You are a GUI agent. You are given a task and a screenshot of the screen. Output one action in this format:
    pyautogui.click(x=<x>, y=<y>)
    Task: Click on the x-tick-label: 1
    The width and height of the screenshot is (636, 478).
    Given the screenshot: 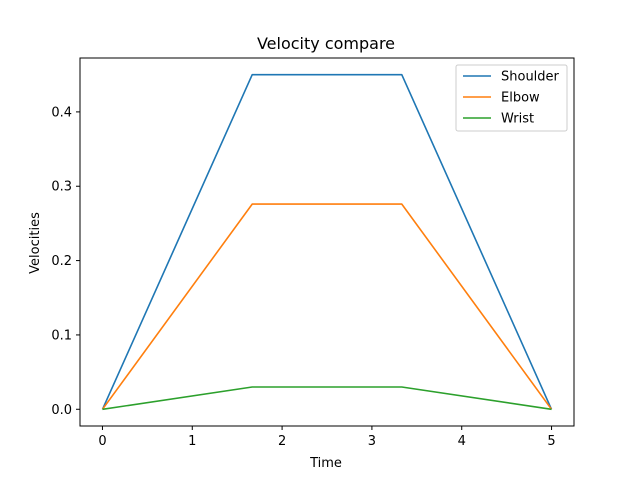 What is the action you would take?
    pyautogui.click(x=192, y=441)
    